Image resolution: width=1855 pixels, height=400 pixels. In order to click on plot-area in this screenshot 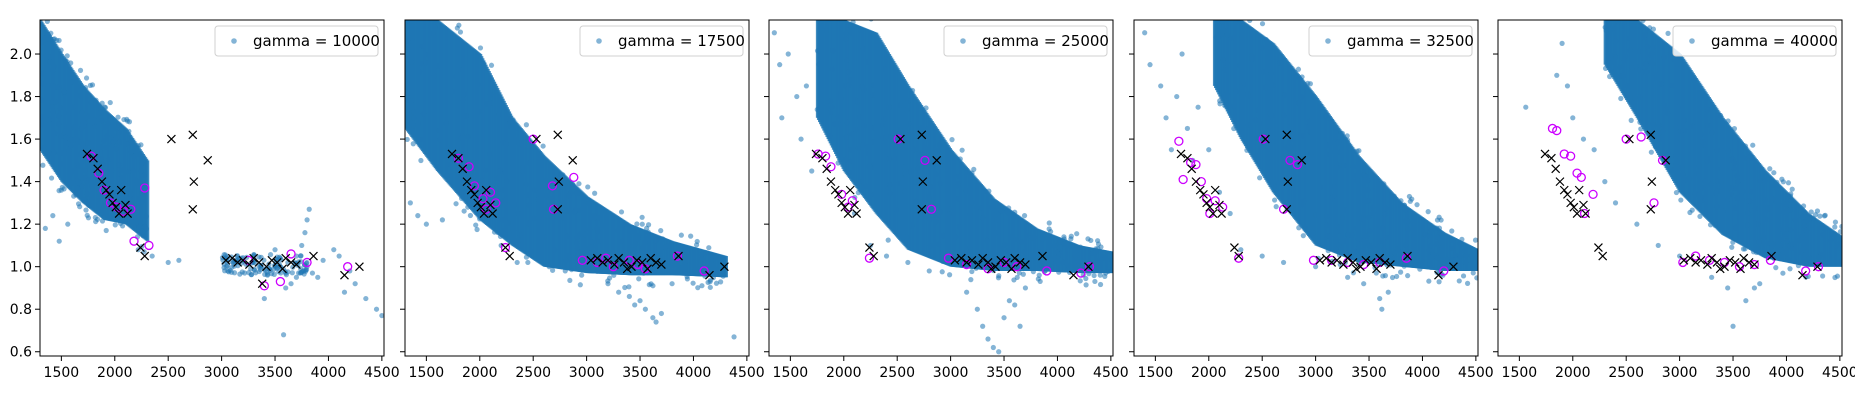, I will do `click(1682, 174)`.